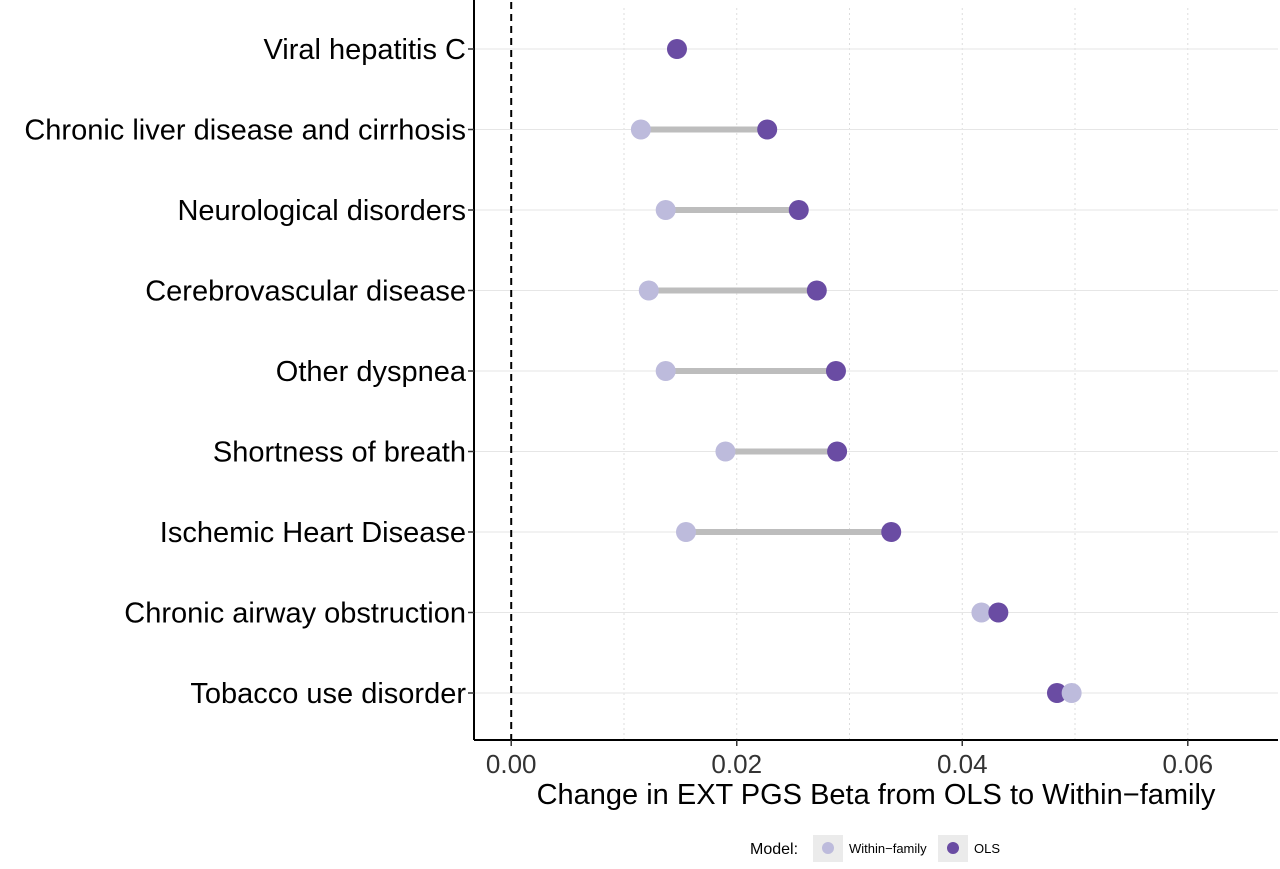  What do you see at coordinates (798, 210) in the screenshot?
I see `point-ols-neurological-disorders` at bounding box center [798, 210].